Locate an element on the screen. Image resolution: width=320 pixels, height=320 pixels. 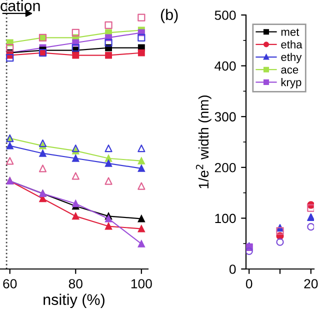
text: cation is located at coordinates (20, 6).